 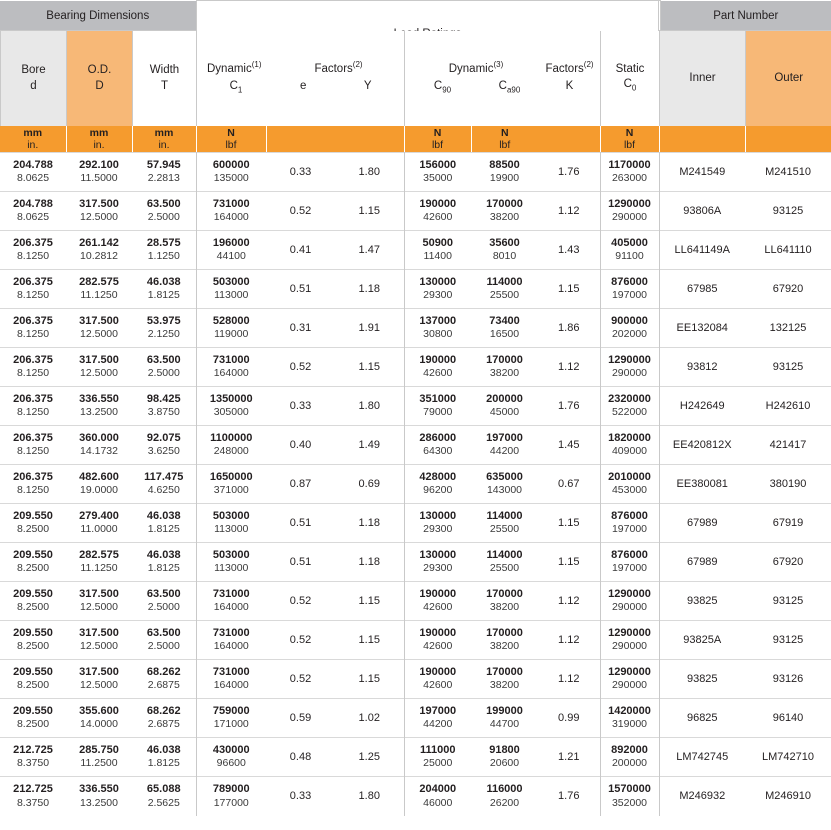 I want to click on col-header-od-symbol: D, so click(x=99, y=85).